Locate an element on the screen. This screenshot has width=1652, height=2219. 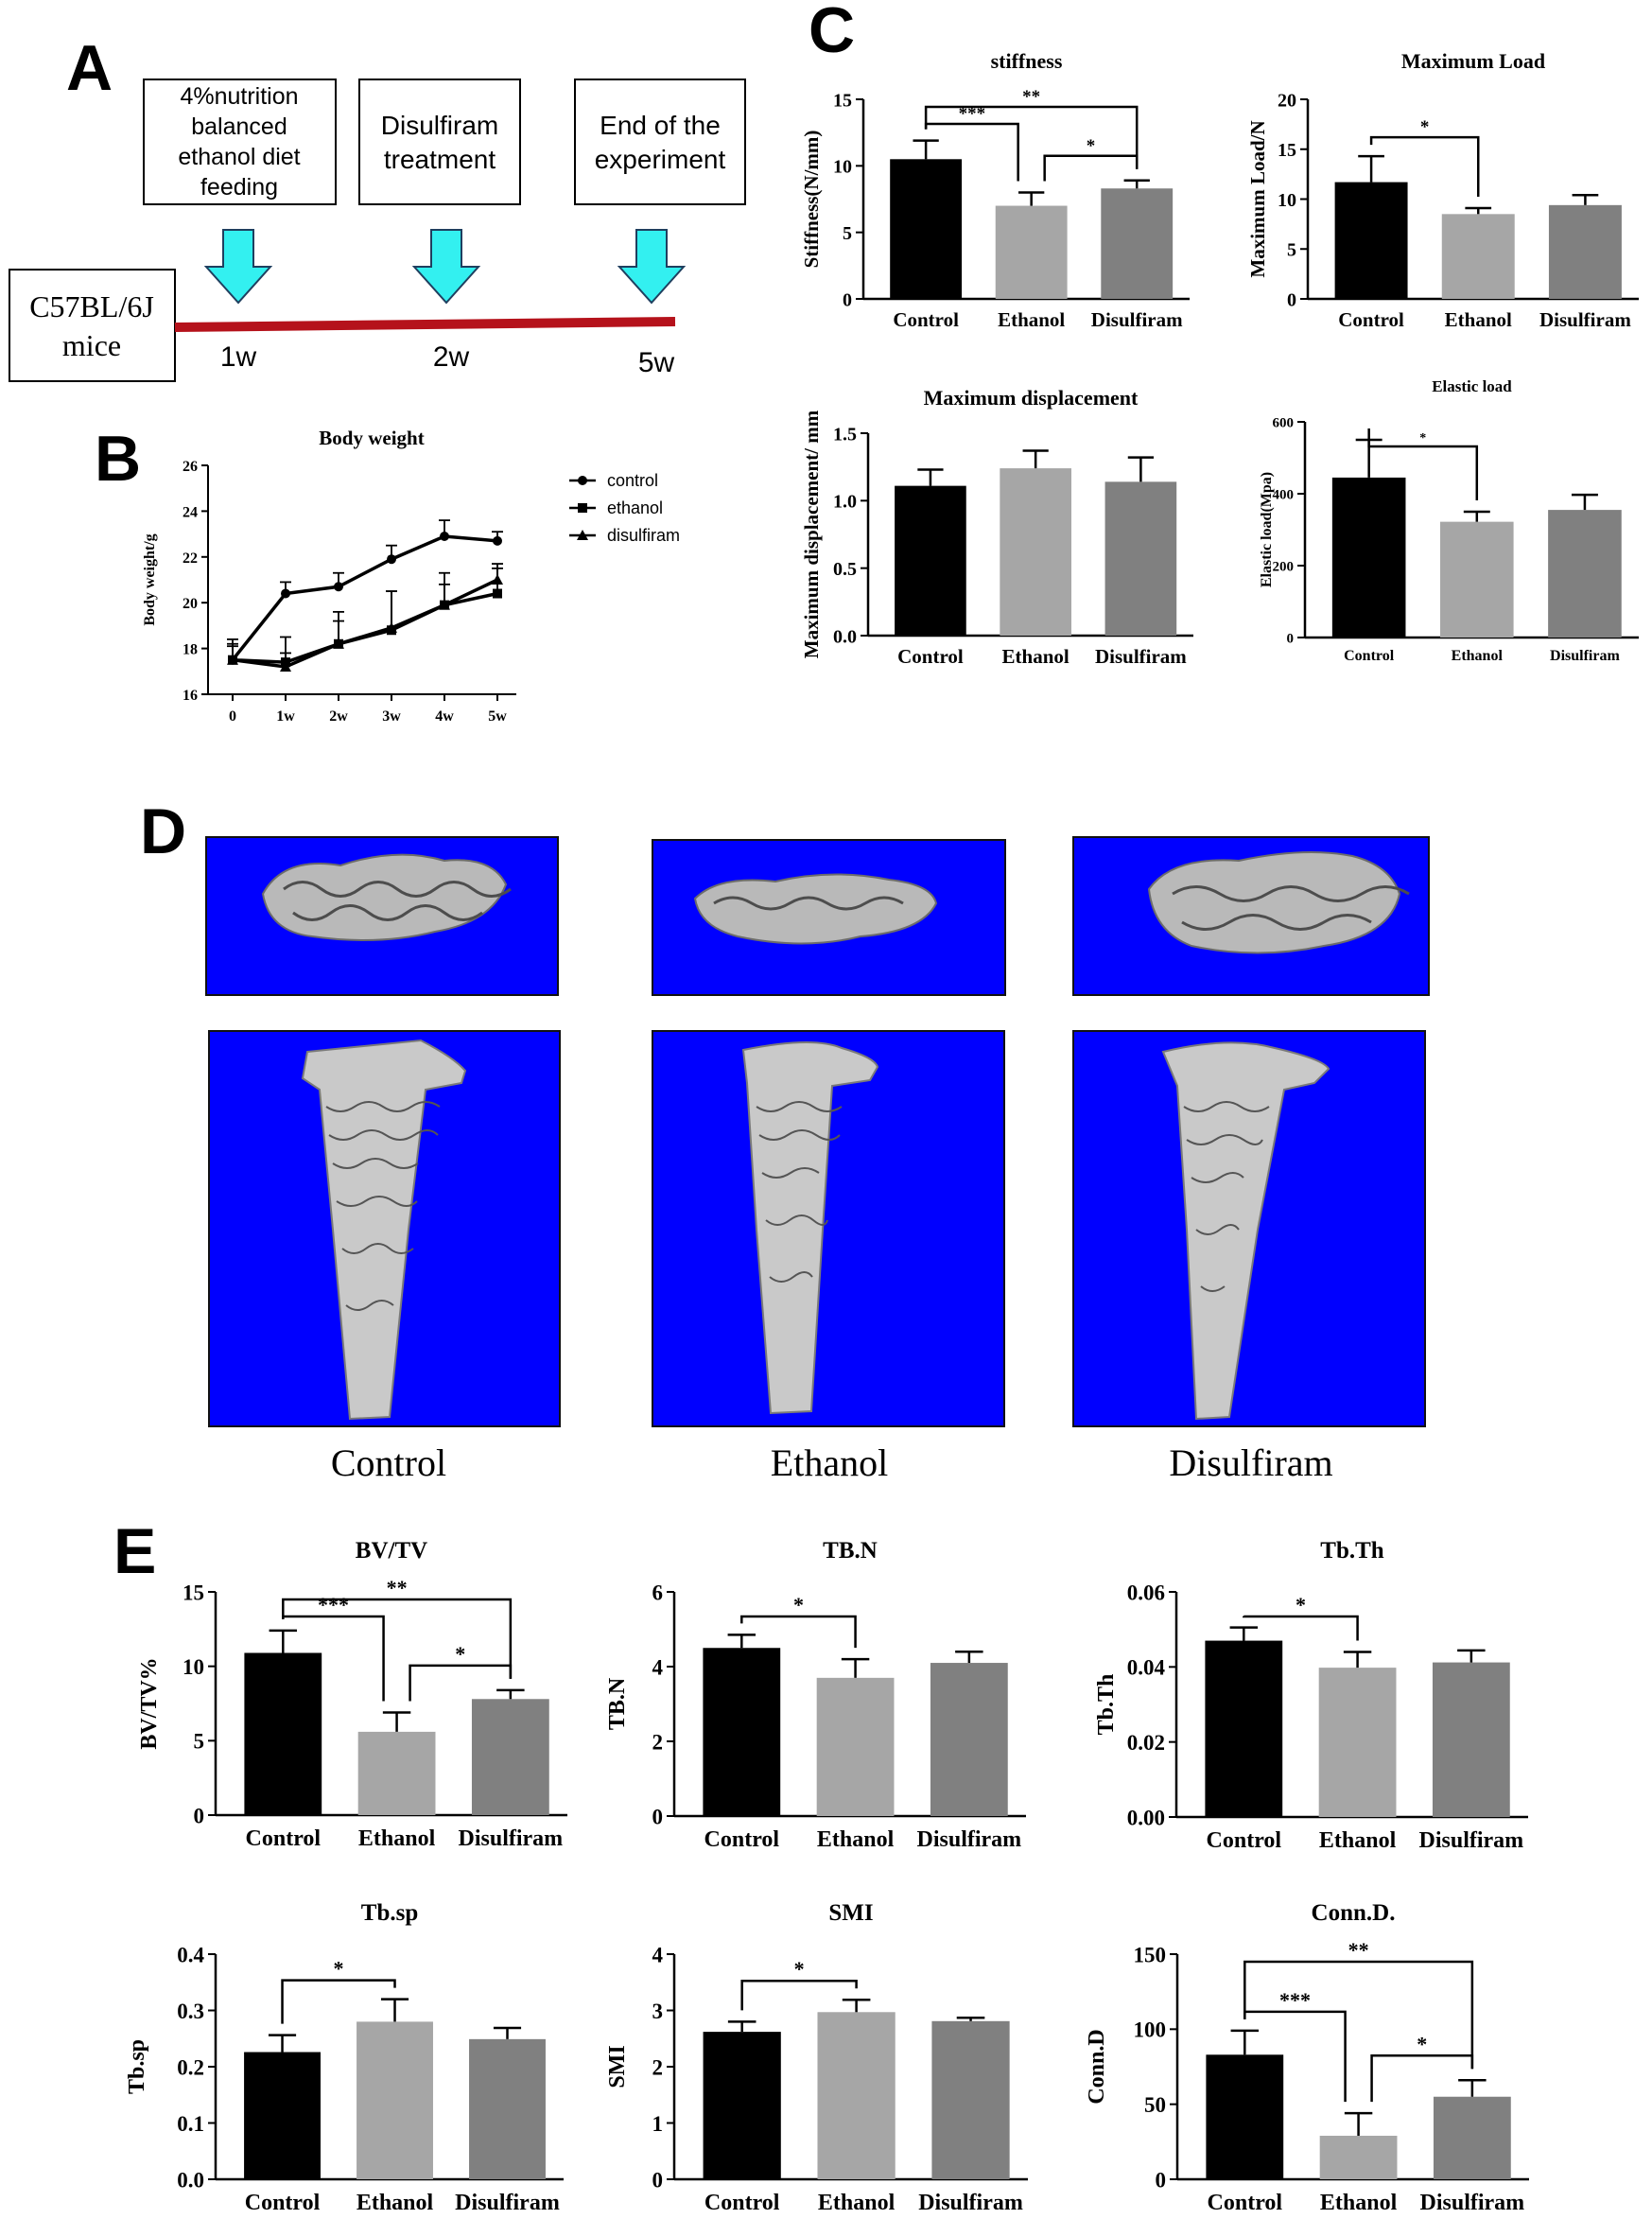
y-tick-label: 0.1 is located at coordinates (191, 2124).